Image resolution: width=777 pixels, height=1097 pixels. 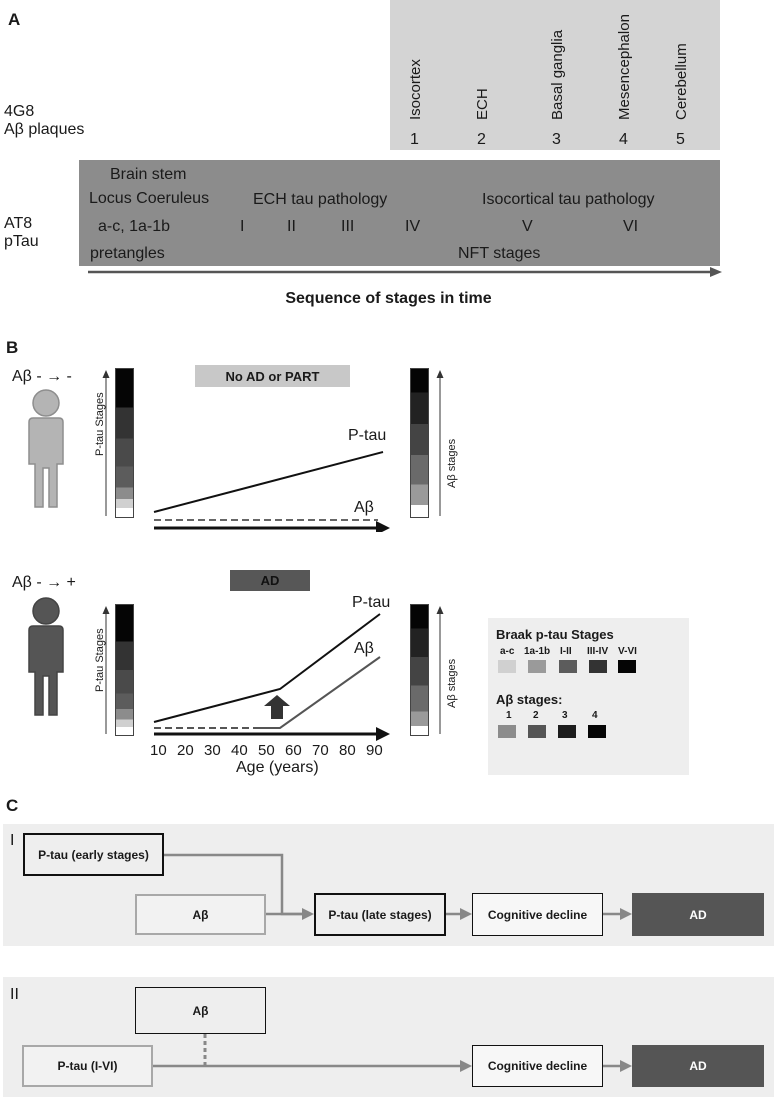 What do you see at coordinates (419, 443) in the screenshot?
I see `abeta-stage-bar-top` at bounding box center [419, 443].